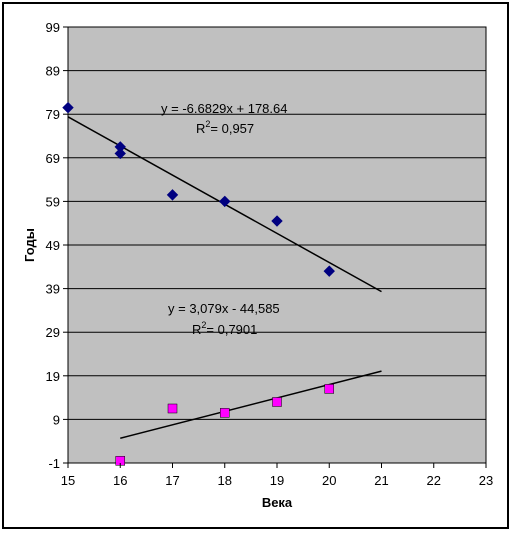  I want to click on y-tick-label: 39, so click(53, 289).